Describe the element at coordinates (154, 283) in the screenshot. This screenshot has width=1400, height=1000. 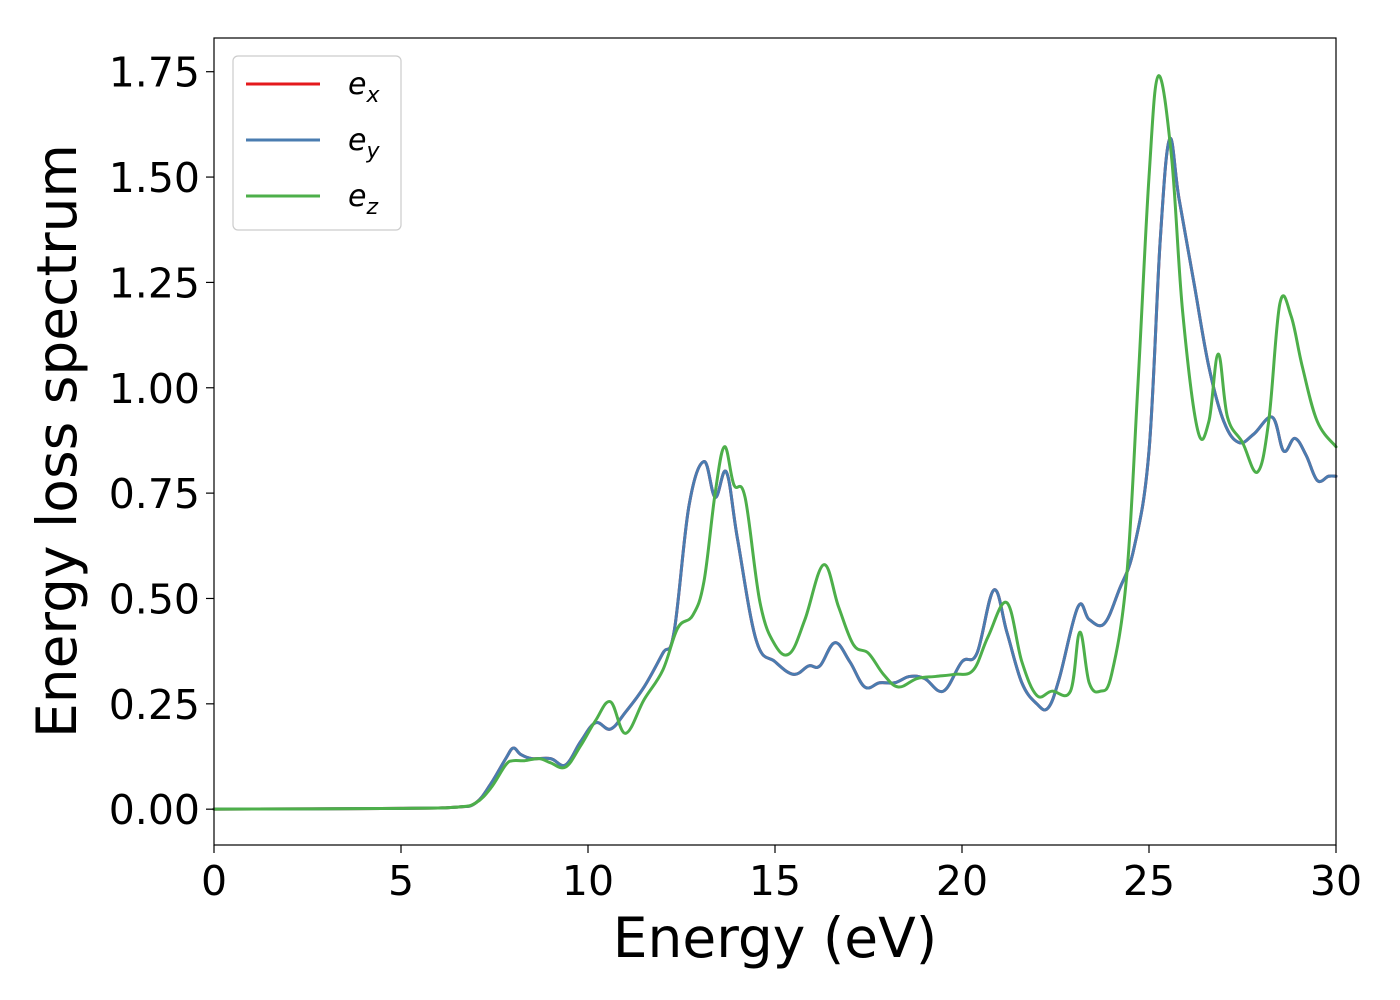
I see `y-tick-label: 1.25` at that location.